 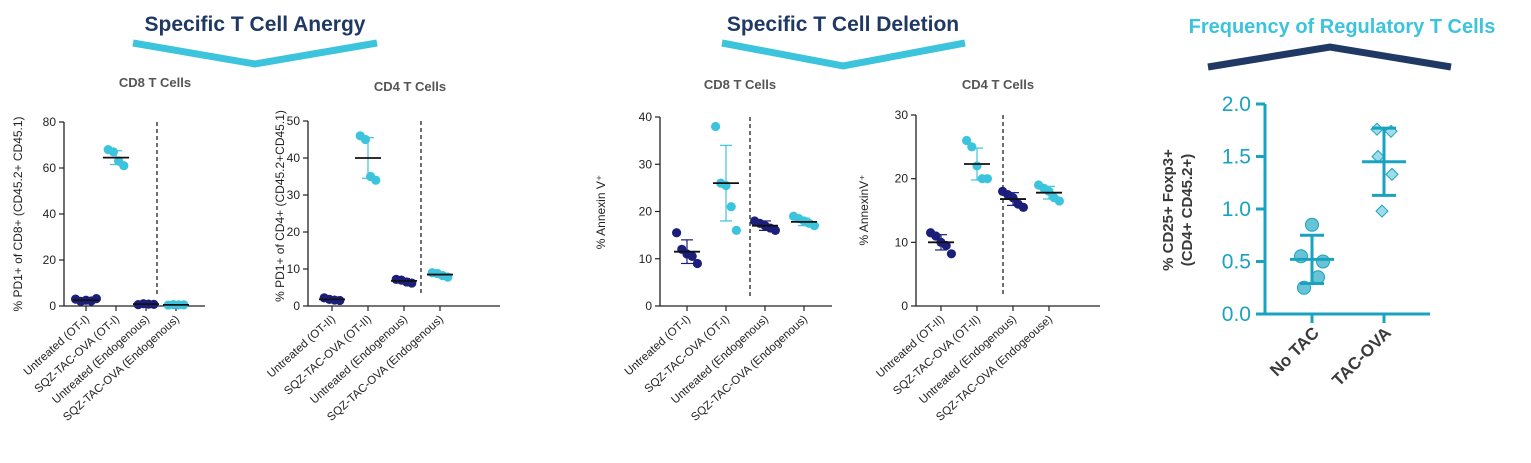 What do you see at coordinates (50, 168) in the screenshot?
I see `y-tick-label: 60` at bounding box center [50, 168].